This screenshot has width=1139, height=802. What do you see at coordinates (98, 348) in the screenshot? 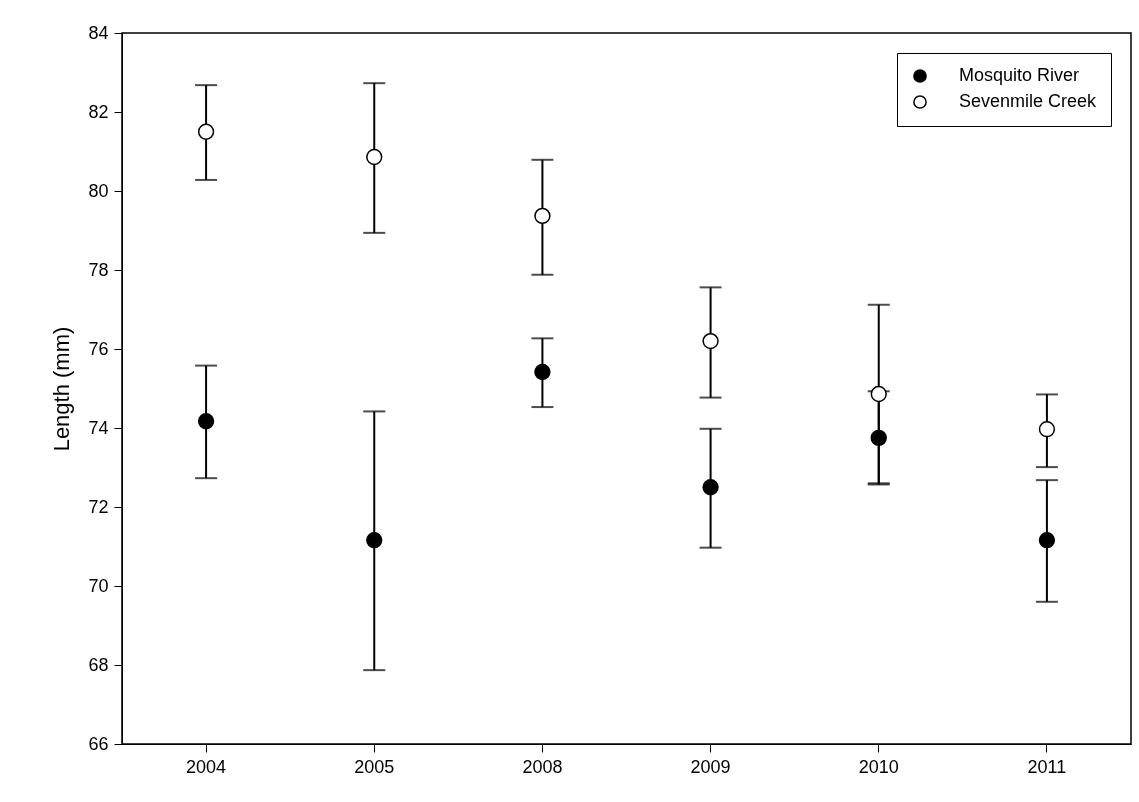
I see `y-tick-label: 76` at bounding box center [98, 348].